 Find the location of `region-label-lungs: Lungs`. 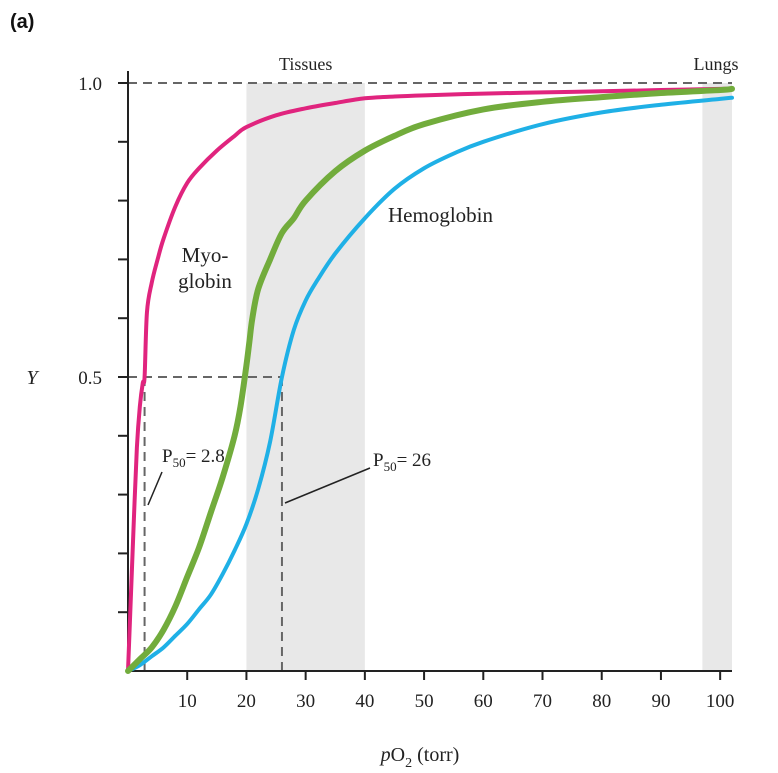

region-label-lungs: Lungs is located at coordinates (716, 64).